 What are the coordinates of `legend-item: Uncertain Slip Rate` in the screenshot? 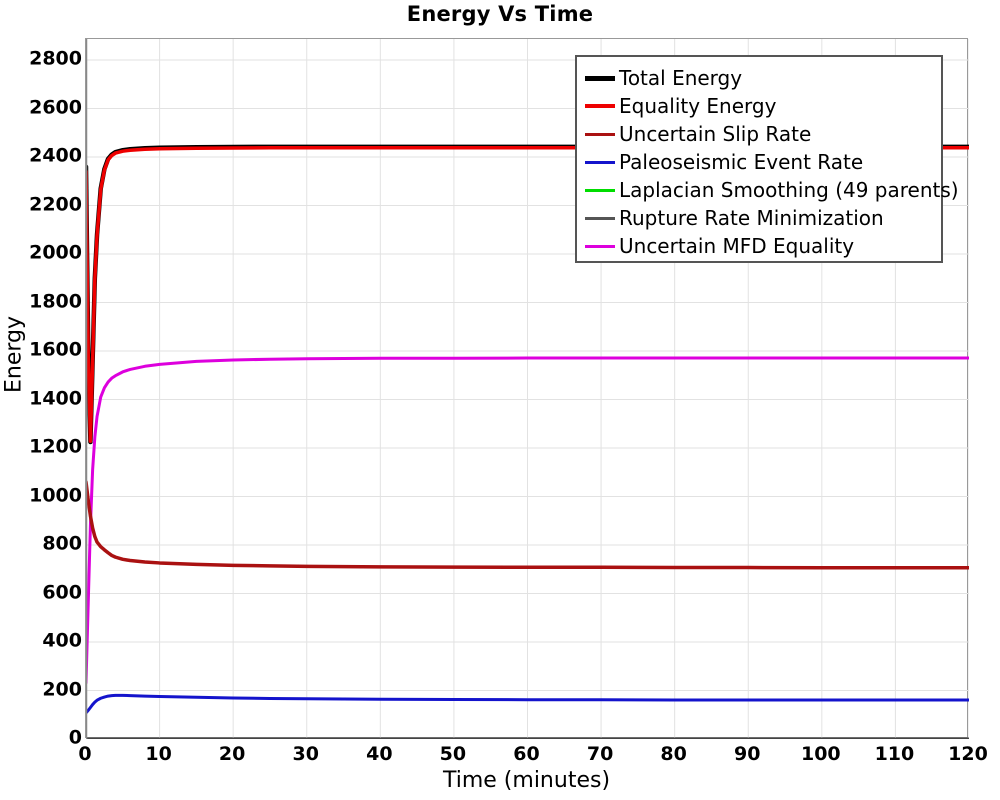 It's located at (763, 134).